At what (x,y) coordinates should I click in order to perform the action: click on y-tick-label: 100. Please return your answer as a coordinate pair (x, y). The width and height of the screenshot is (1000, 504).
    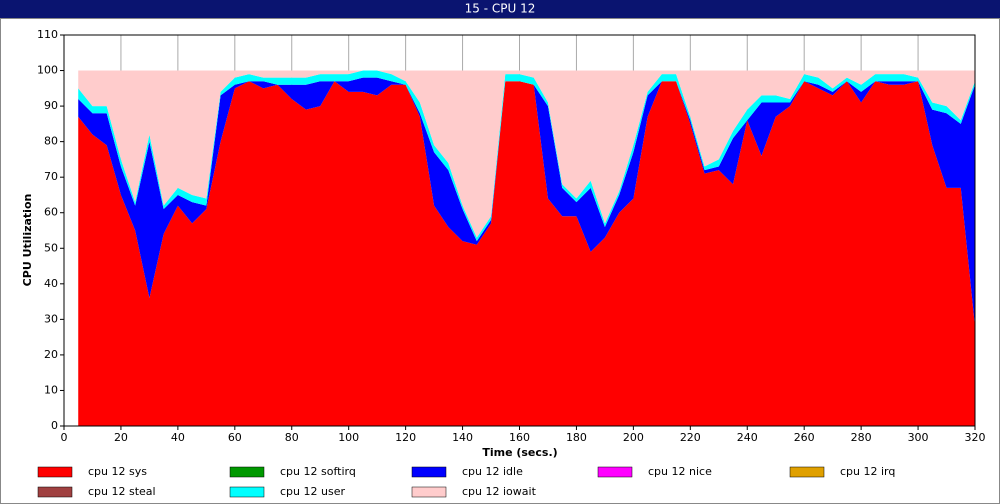
    Looking at the image, I should click on (47, 70).